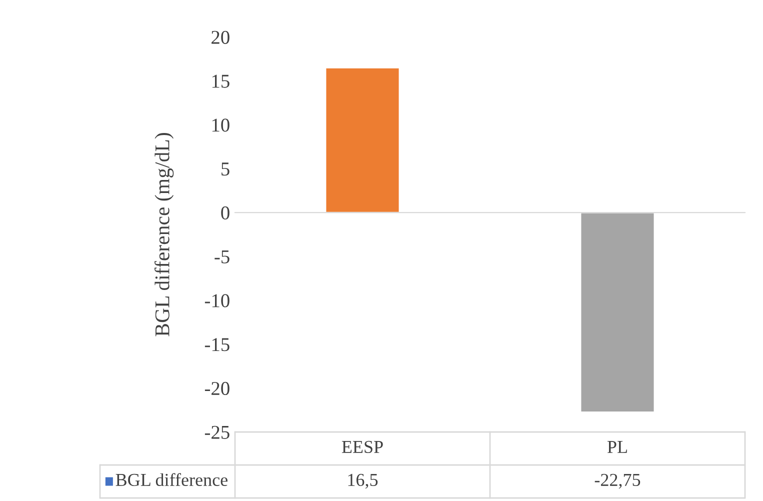 The height and width of the screenshot is (501, 763). What do you see at coordinates (221, 125) in the screenshot?
I see `y-tick-label: 10` at bounding box center [221, 125].